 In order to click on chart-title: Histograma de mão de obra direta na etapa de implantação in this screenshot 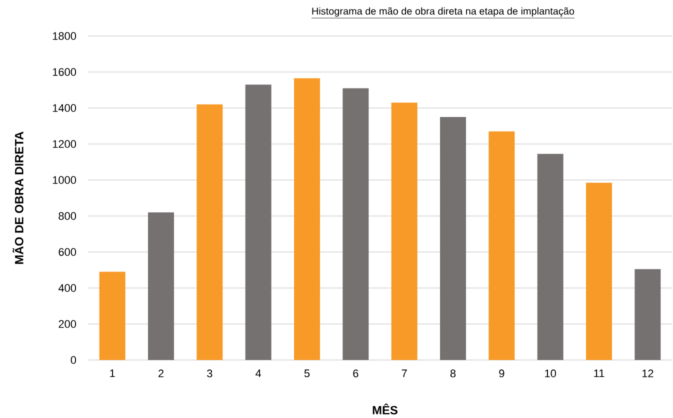, I will do `click(443, 12)`.